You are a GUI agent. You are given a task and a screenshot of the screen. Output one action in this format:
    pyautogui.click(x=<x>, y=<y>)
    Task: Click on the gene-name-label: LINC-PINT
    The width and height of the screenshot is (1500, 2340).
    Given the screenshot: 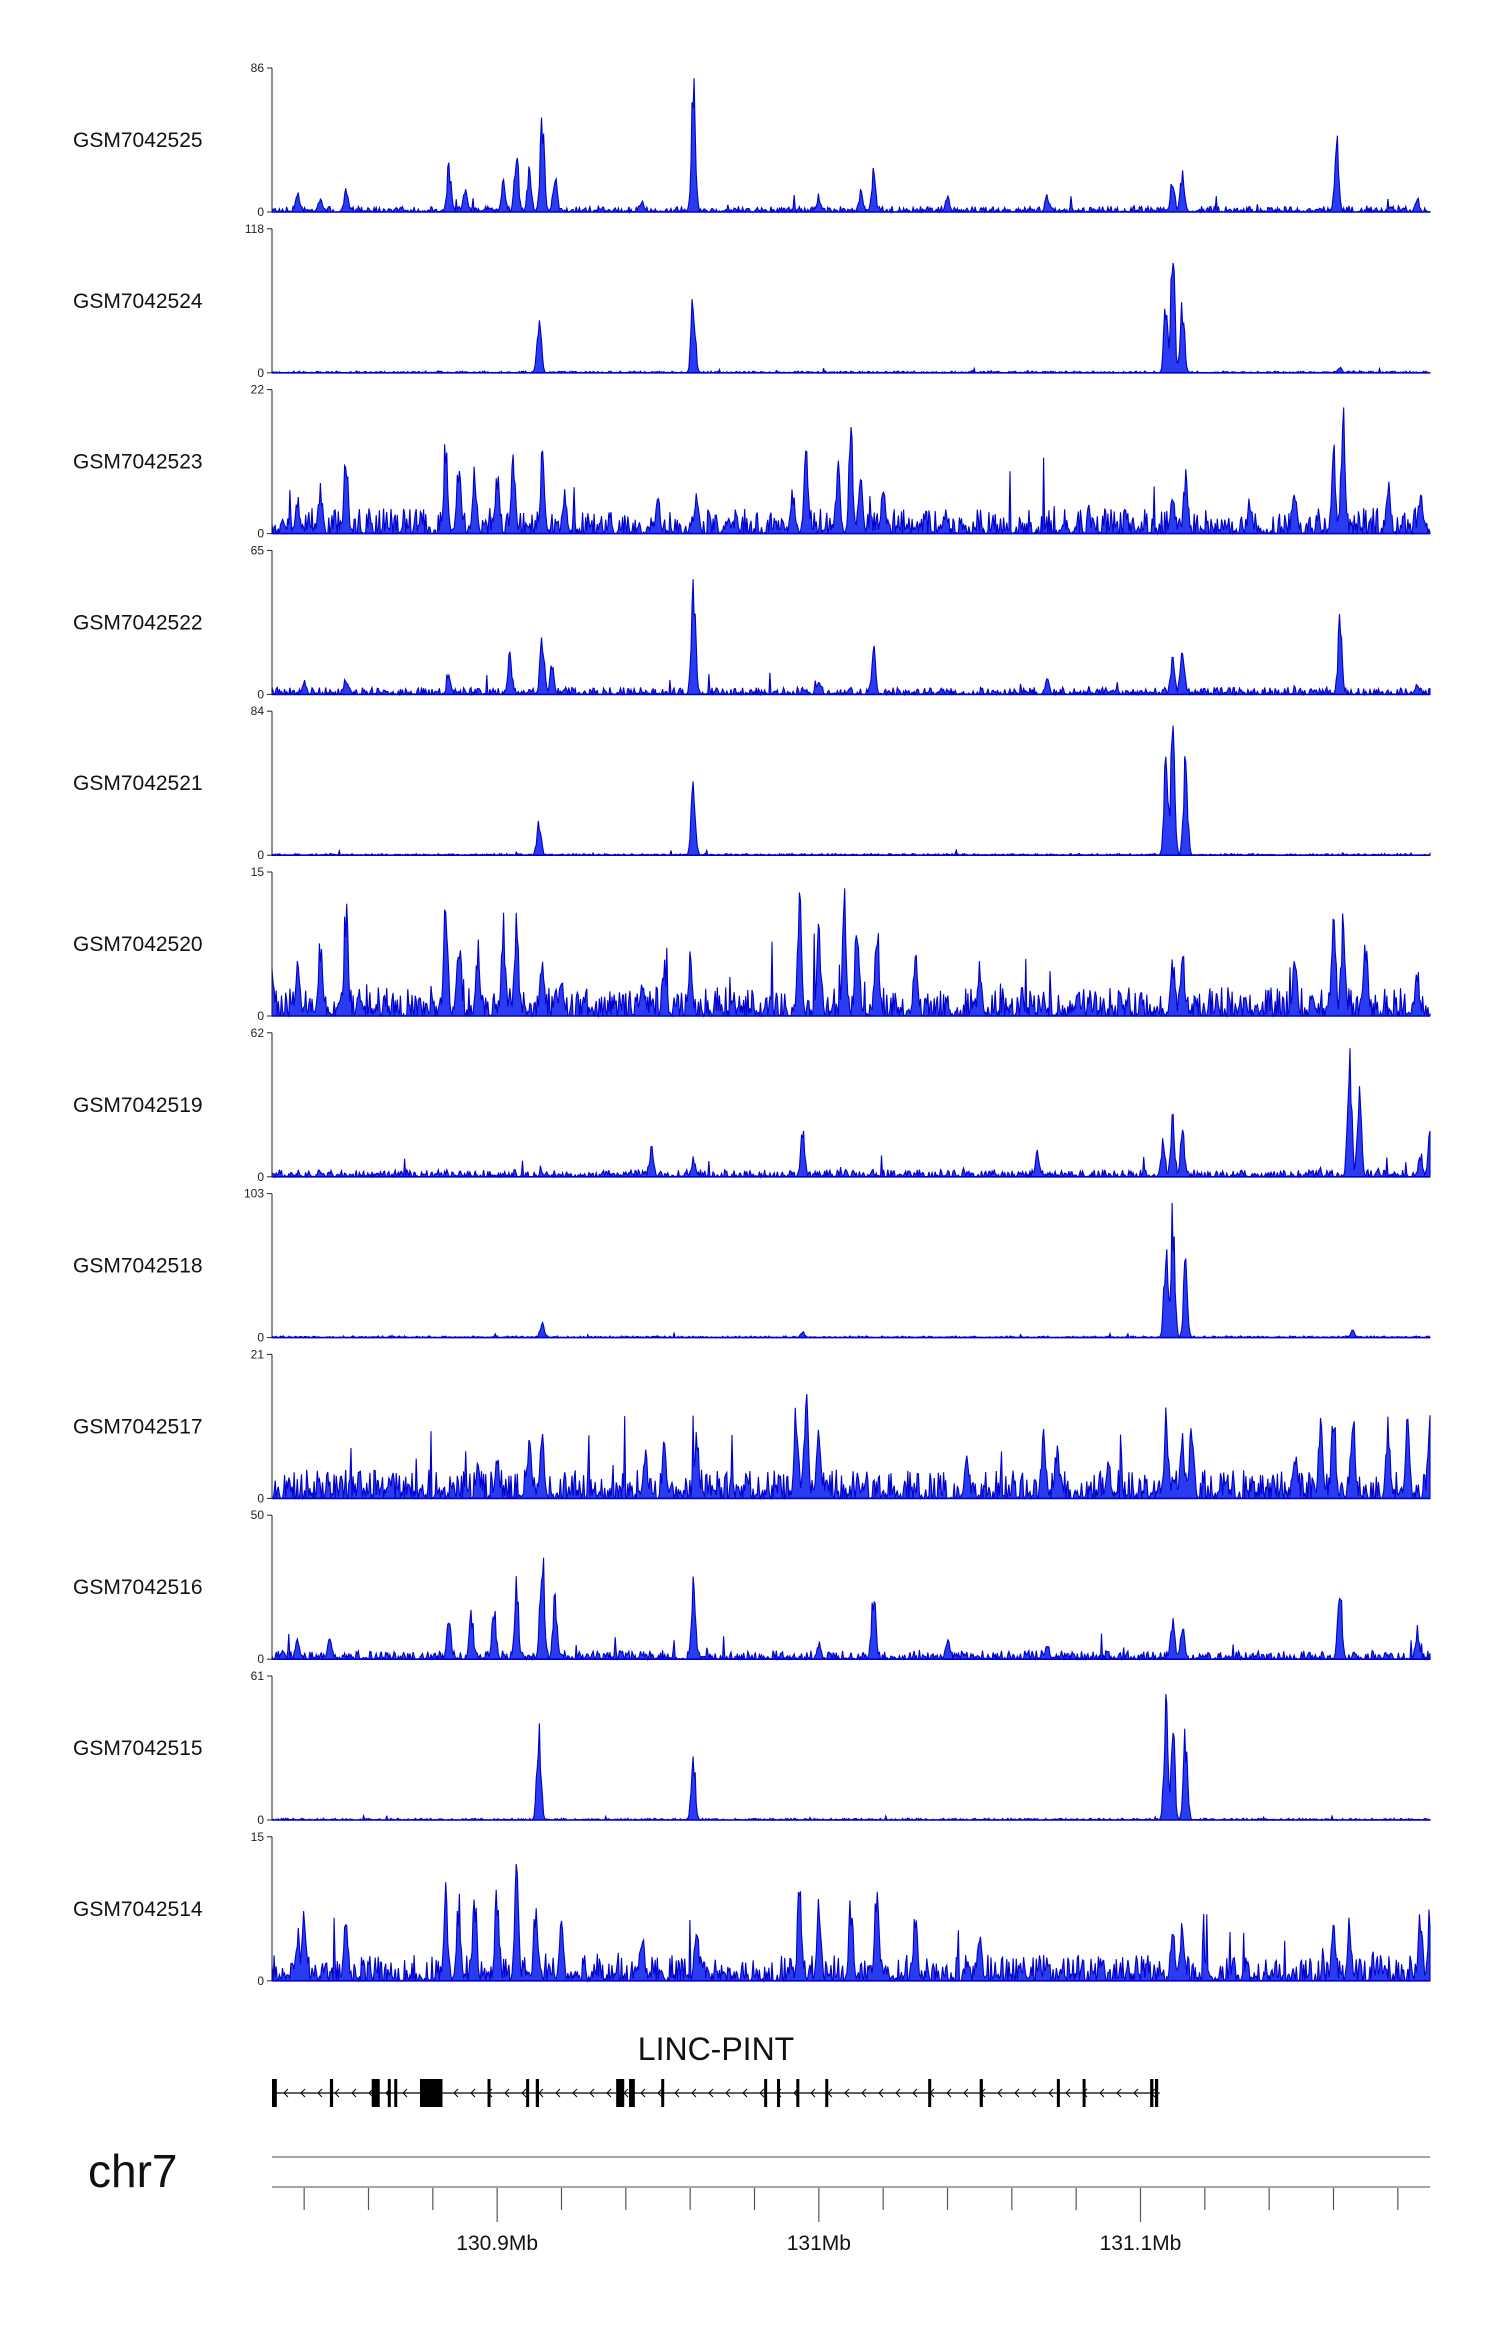 What is the action you would take?
    pyautogui.click(x=716, y=2049)
    